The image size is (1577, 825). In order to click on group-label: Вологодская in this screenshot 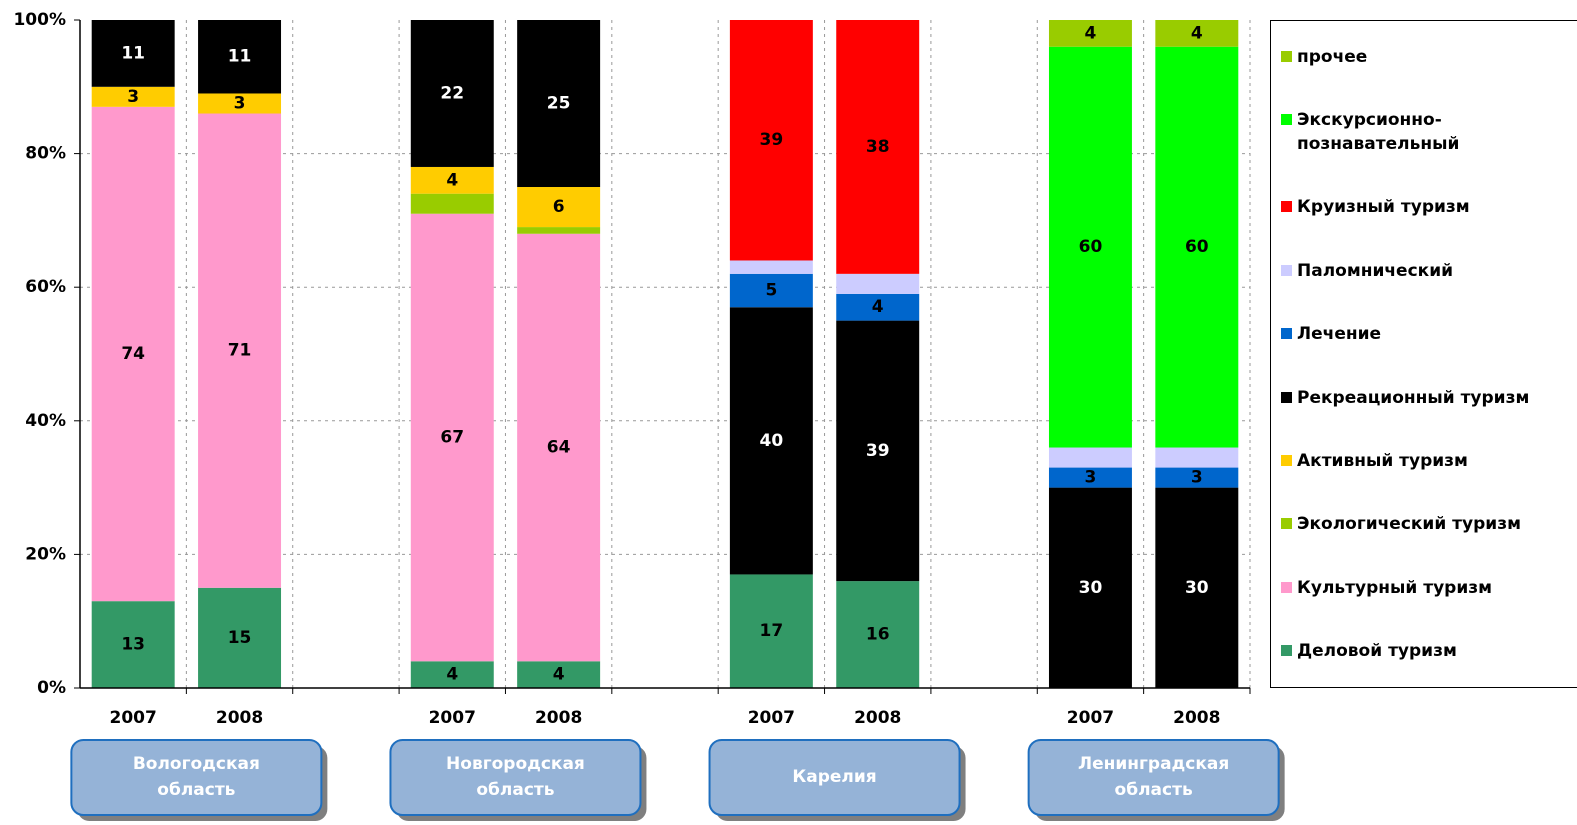, I will do `click(196, 764)`.